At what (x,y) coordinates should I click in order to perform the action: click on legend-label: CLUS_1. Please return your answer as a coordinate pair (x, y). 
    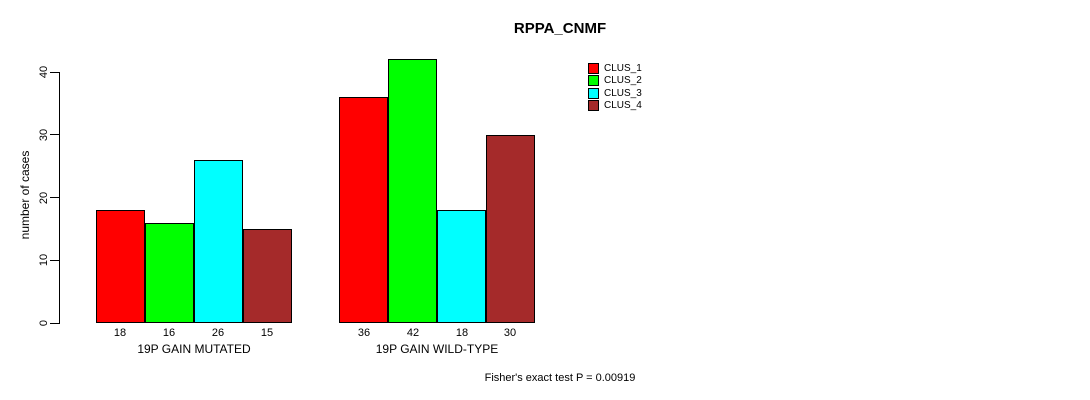
    Looking at the image, I should click on (623, 68).